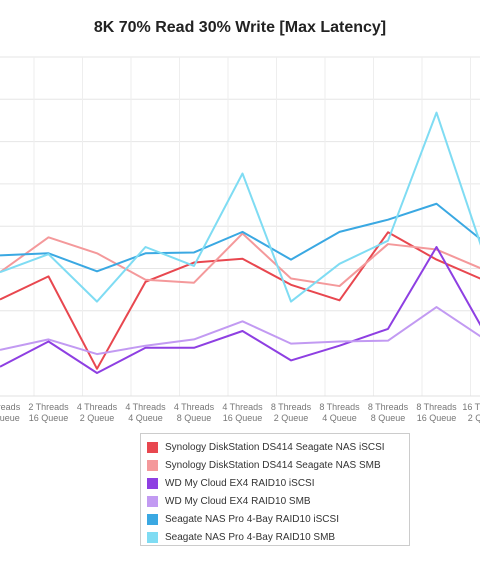 This screenshot has height=563, width=480. I want to click on chart-title: 8K 70% Read 30% Write [Max Latency], so click(240, 27).